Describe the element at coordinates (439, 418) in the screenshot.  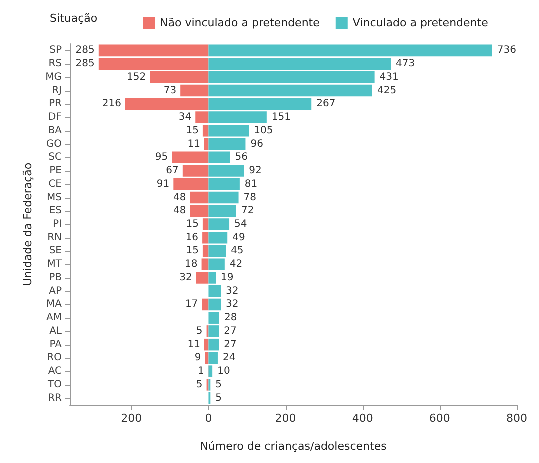
I see `x-tick-label: 600` at that location.